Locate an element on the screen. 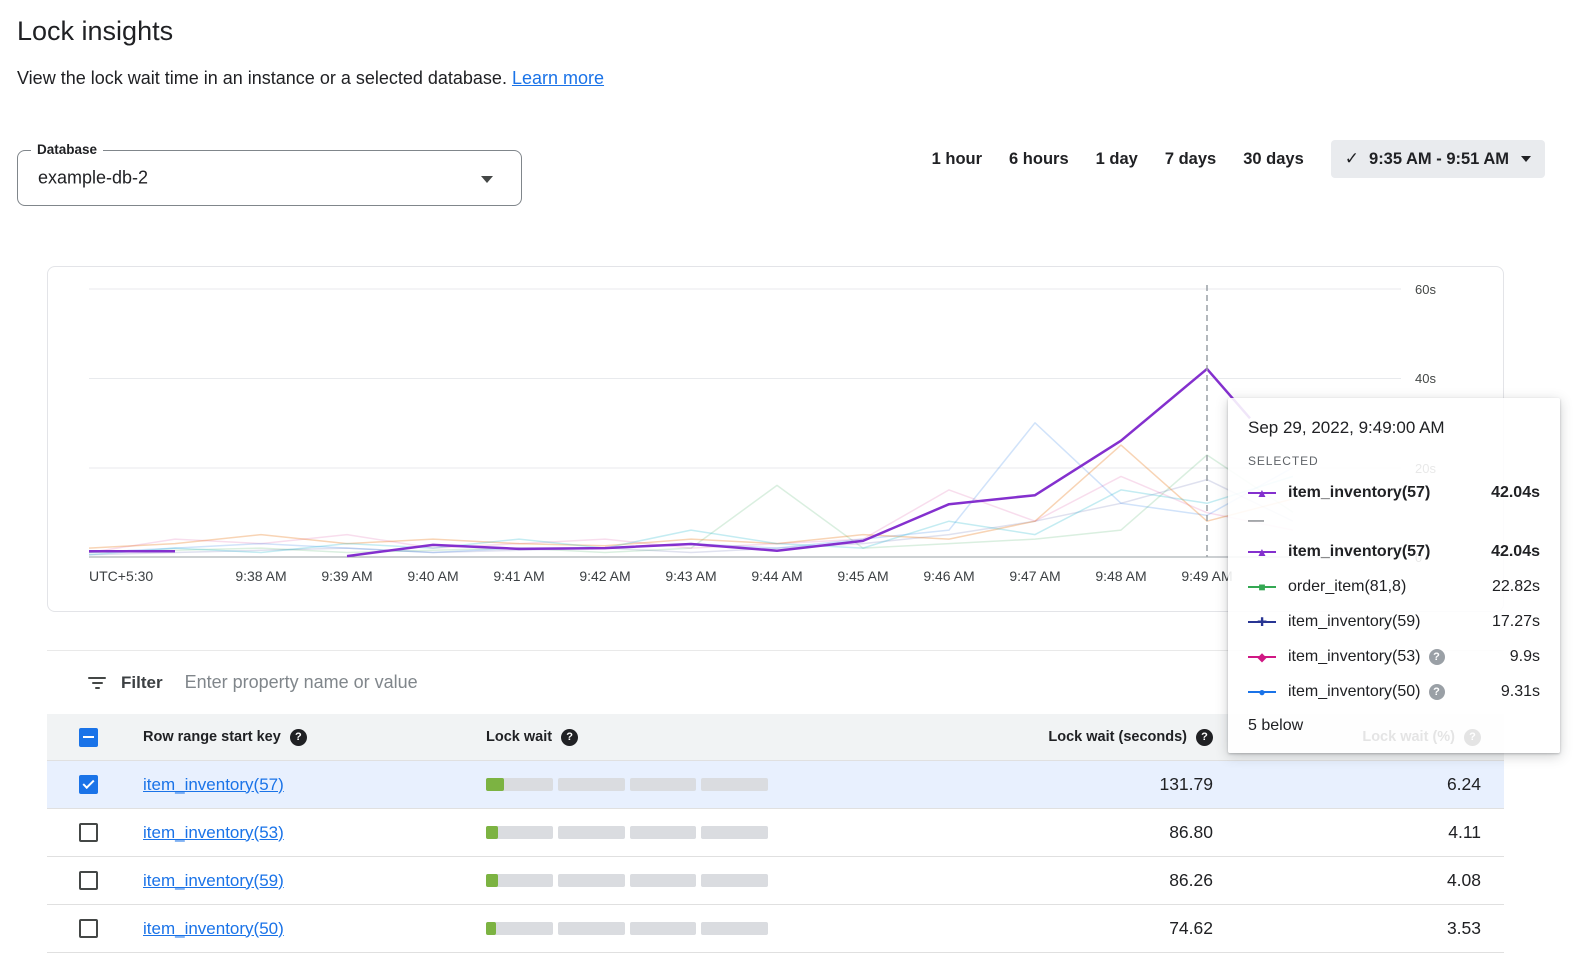  svg-text: 9:40 AM is located at coordinates (432, 576).